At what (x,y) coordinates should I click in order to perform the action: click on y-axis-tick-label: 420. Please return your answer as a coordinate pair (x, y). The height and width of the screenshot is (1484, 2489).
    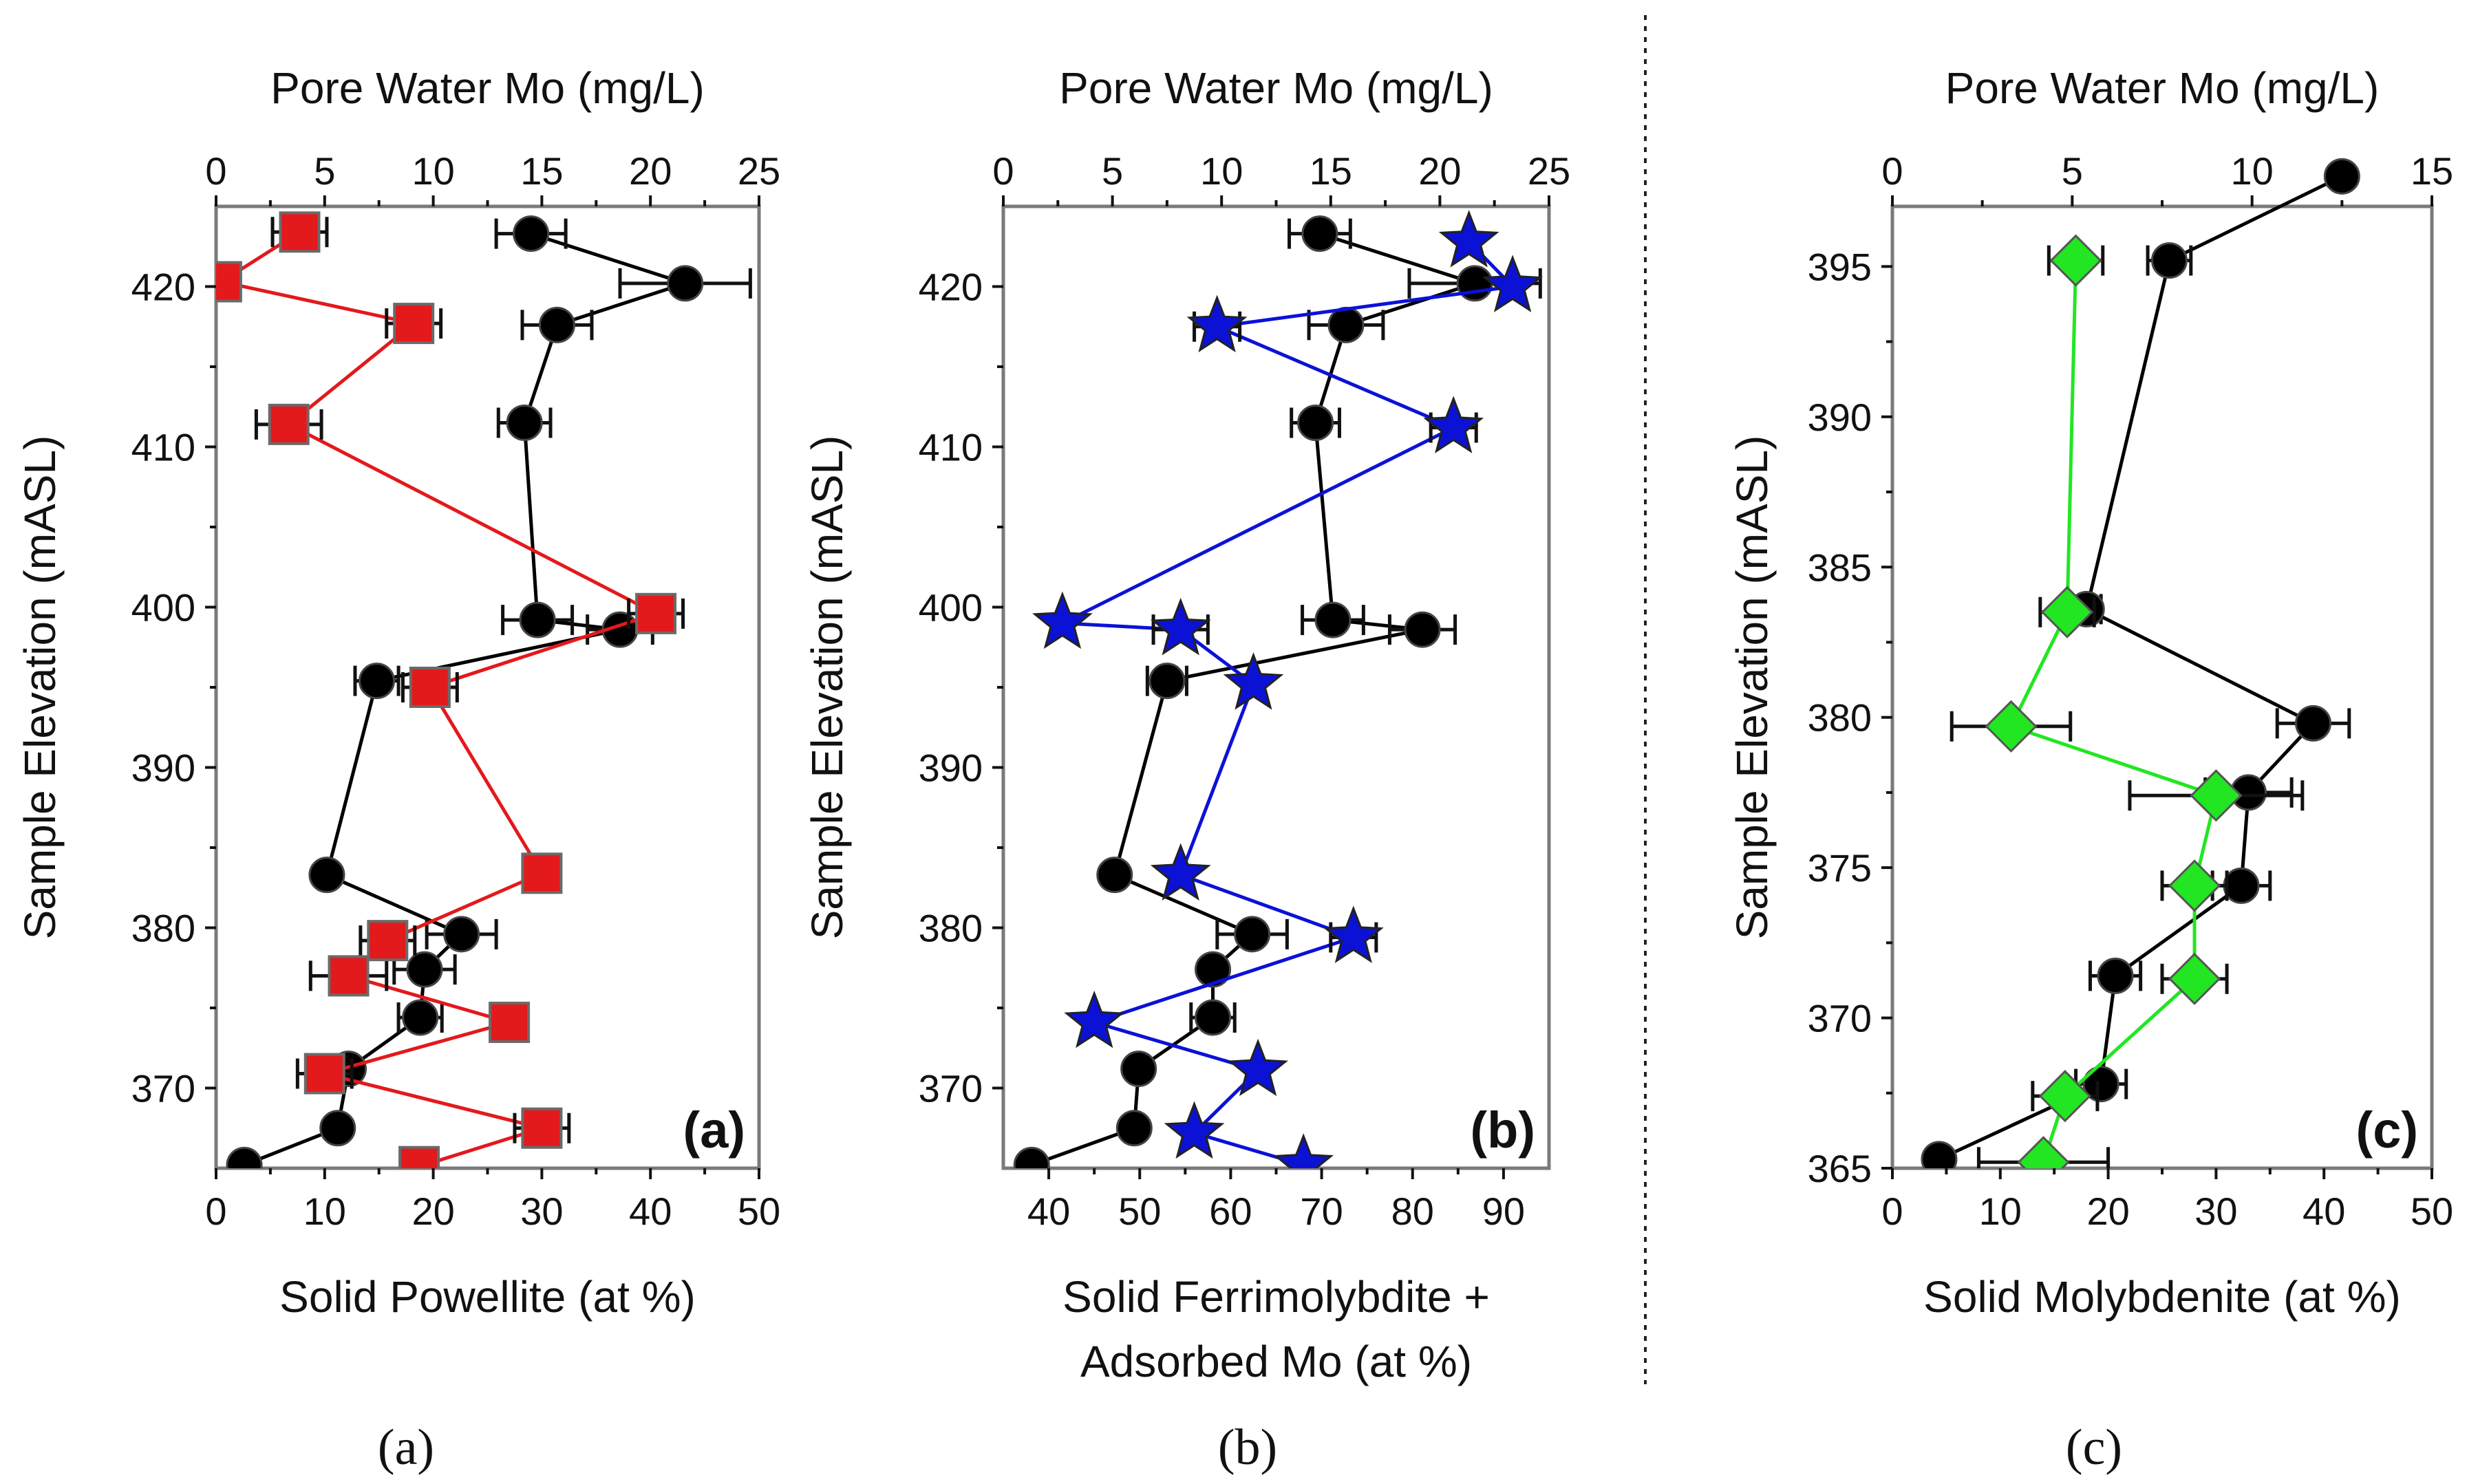
    Looking at the image, I should click on (163, 287).